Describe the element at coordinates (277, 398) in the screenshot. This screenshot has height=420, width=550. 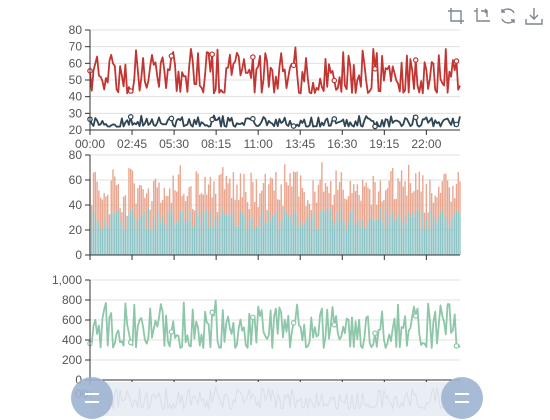
I see `datazoom-slider` at that location.